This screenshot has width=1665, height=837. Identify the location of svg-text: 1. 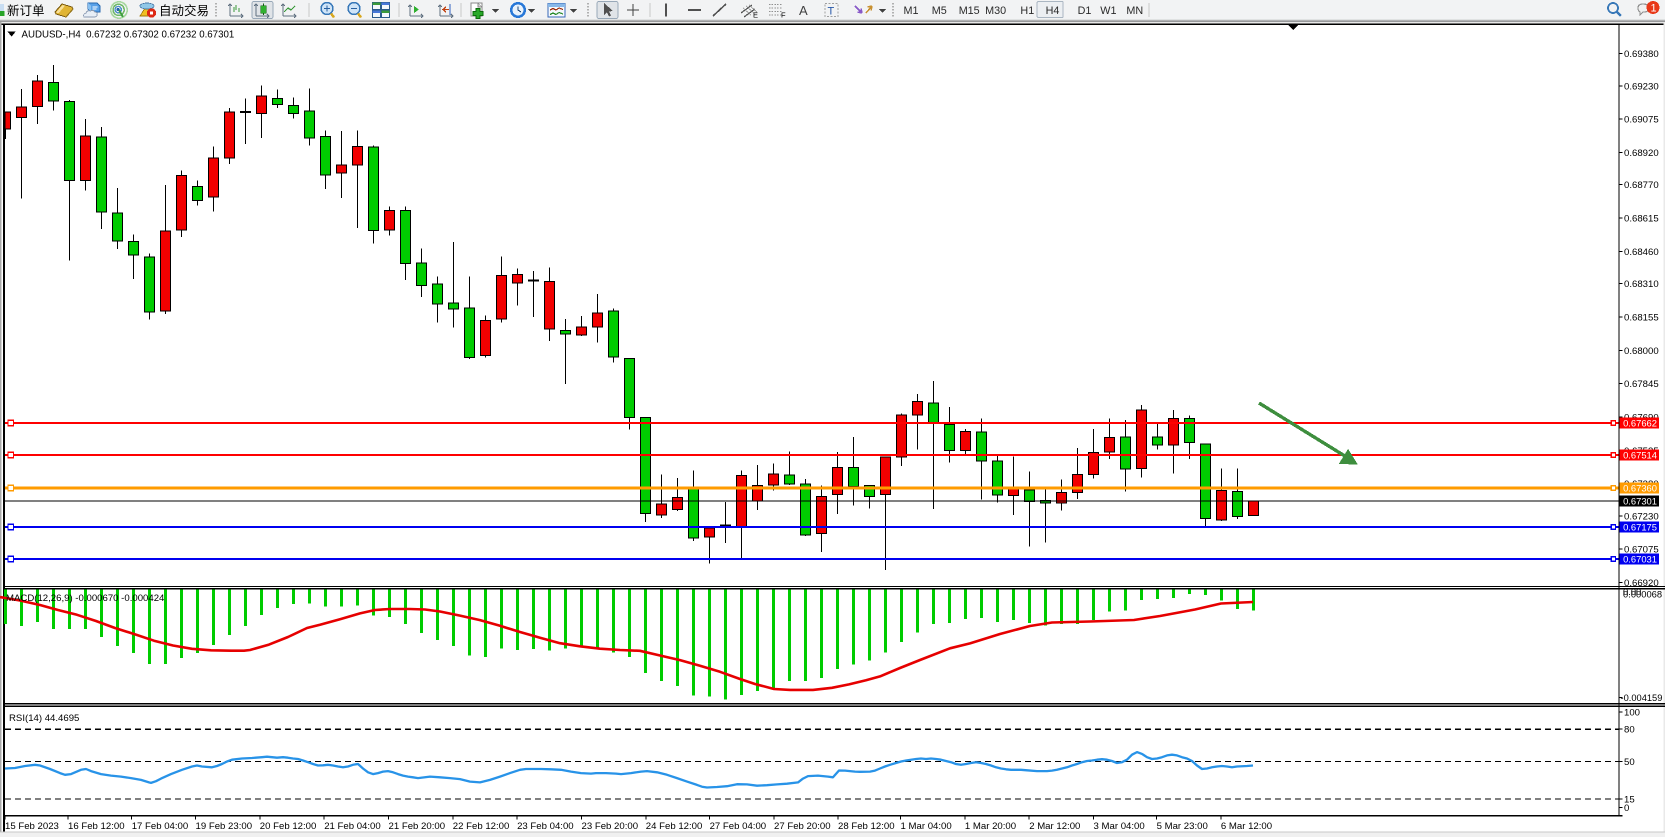
(1654, 9).